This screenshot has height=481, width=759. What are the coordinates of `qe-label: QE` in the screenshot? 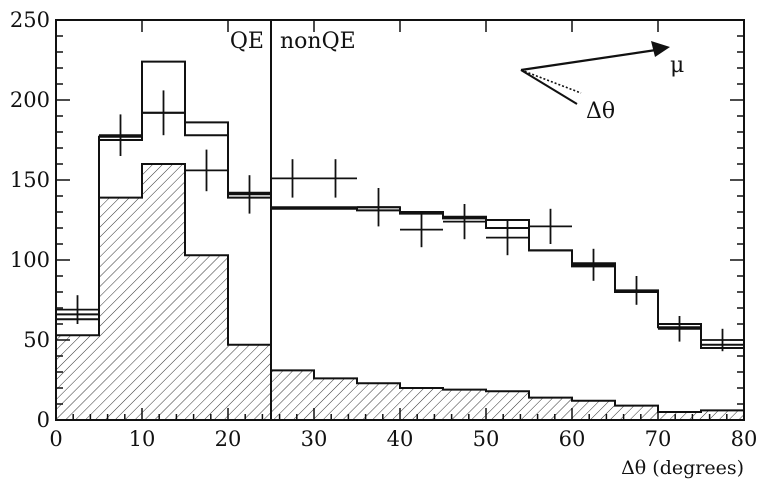 It's located at (247, 41).